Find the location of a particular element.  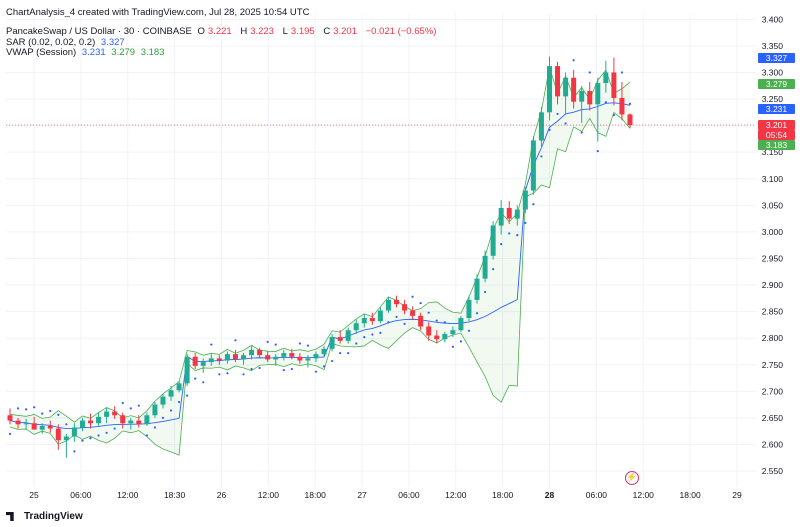

symbol-label: PancakeSwap / US Dollar · 30 · COINBASE is located at coordinates (99, 31).